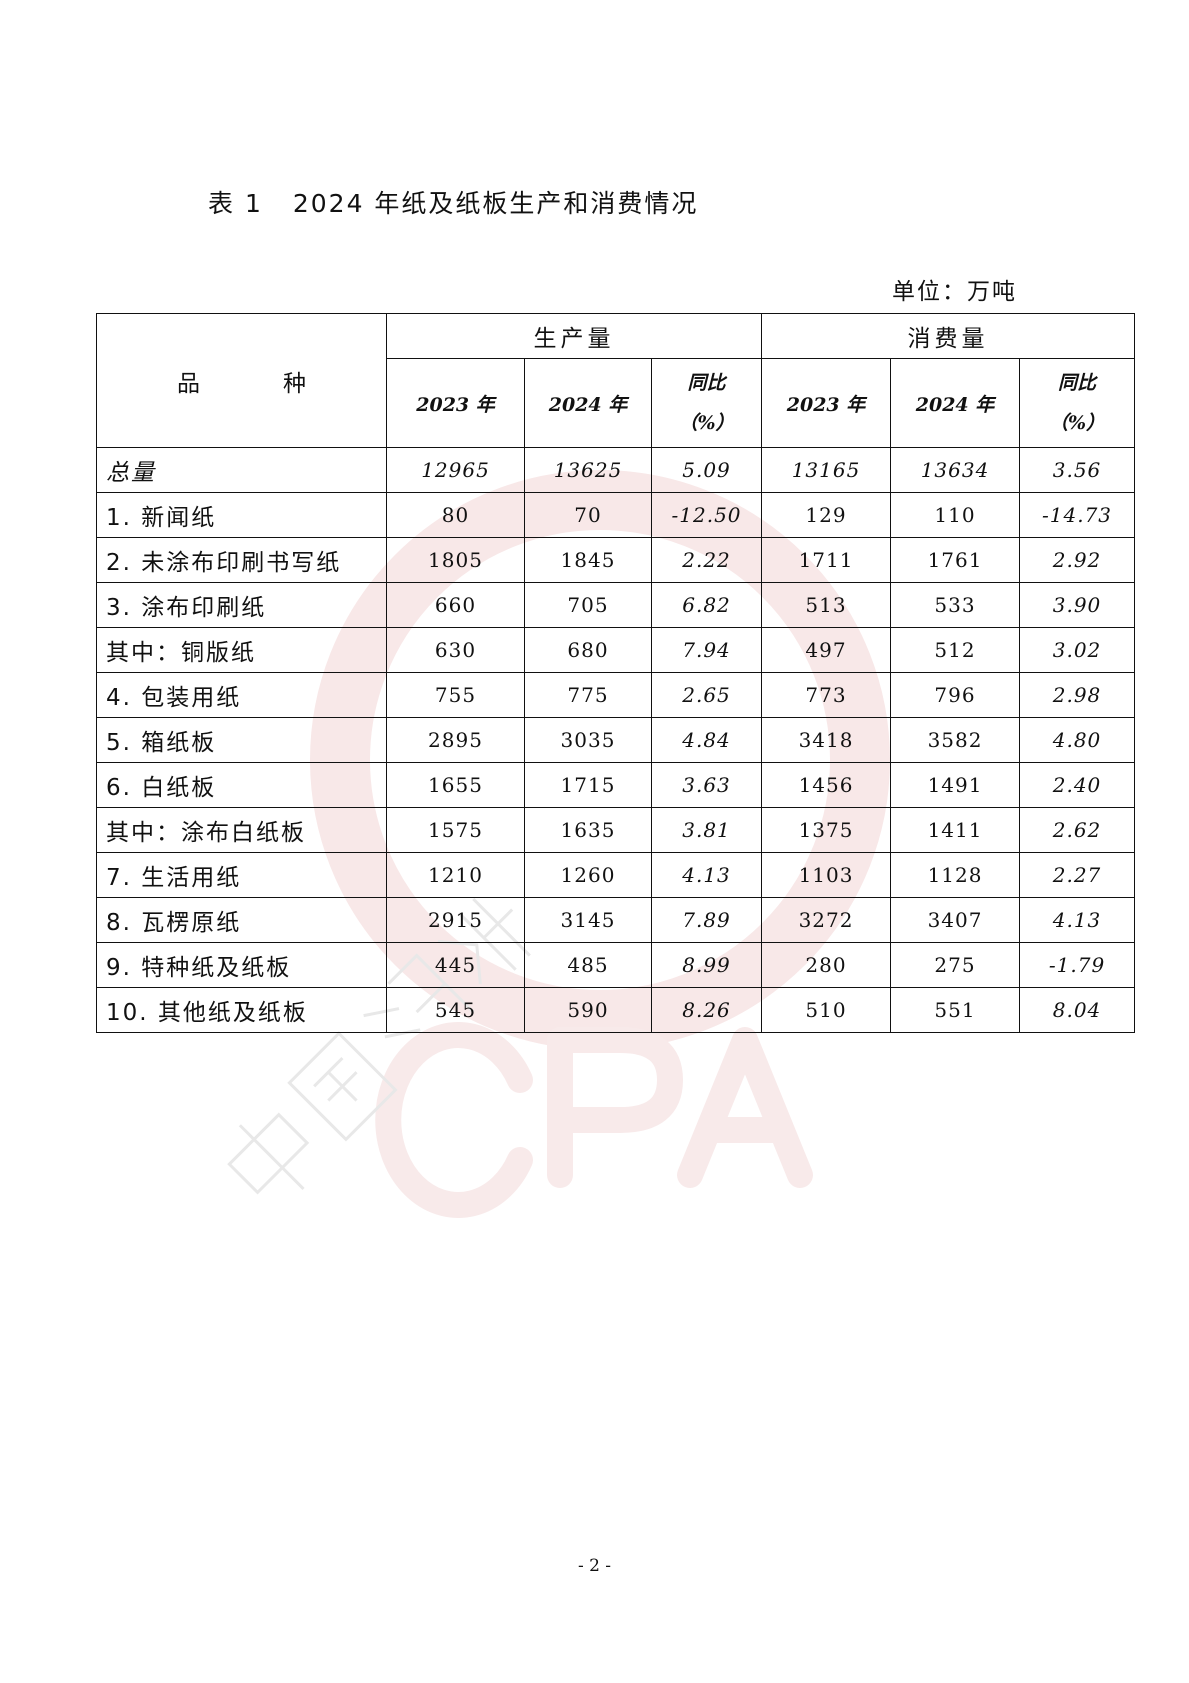 This screenshot has width=1189, height=1683. I want to click on cell-p2023: 80, so click(455, 515).